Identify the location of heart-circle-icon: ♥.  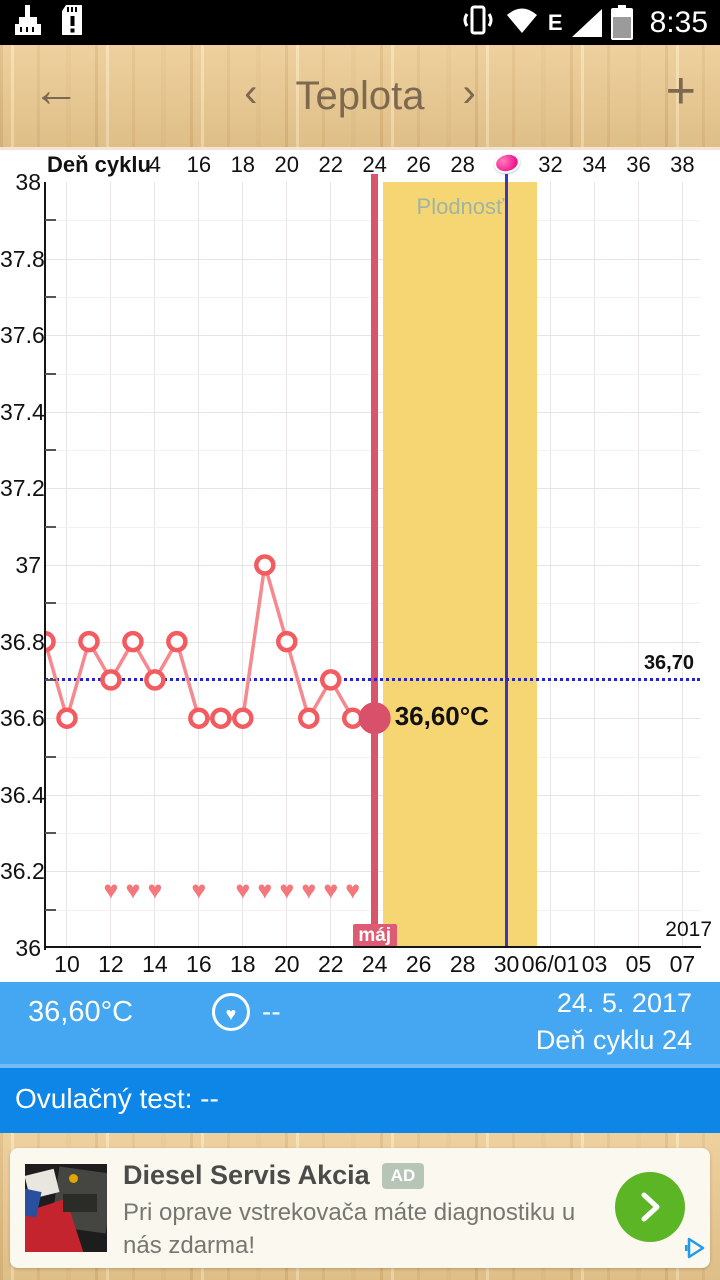
(231, 1012).